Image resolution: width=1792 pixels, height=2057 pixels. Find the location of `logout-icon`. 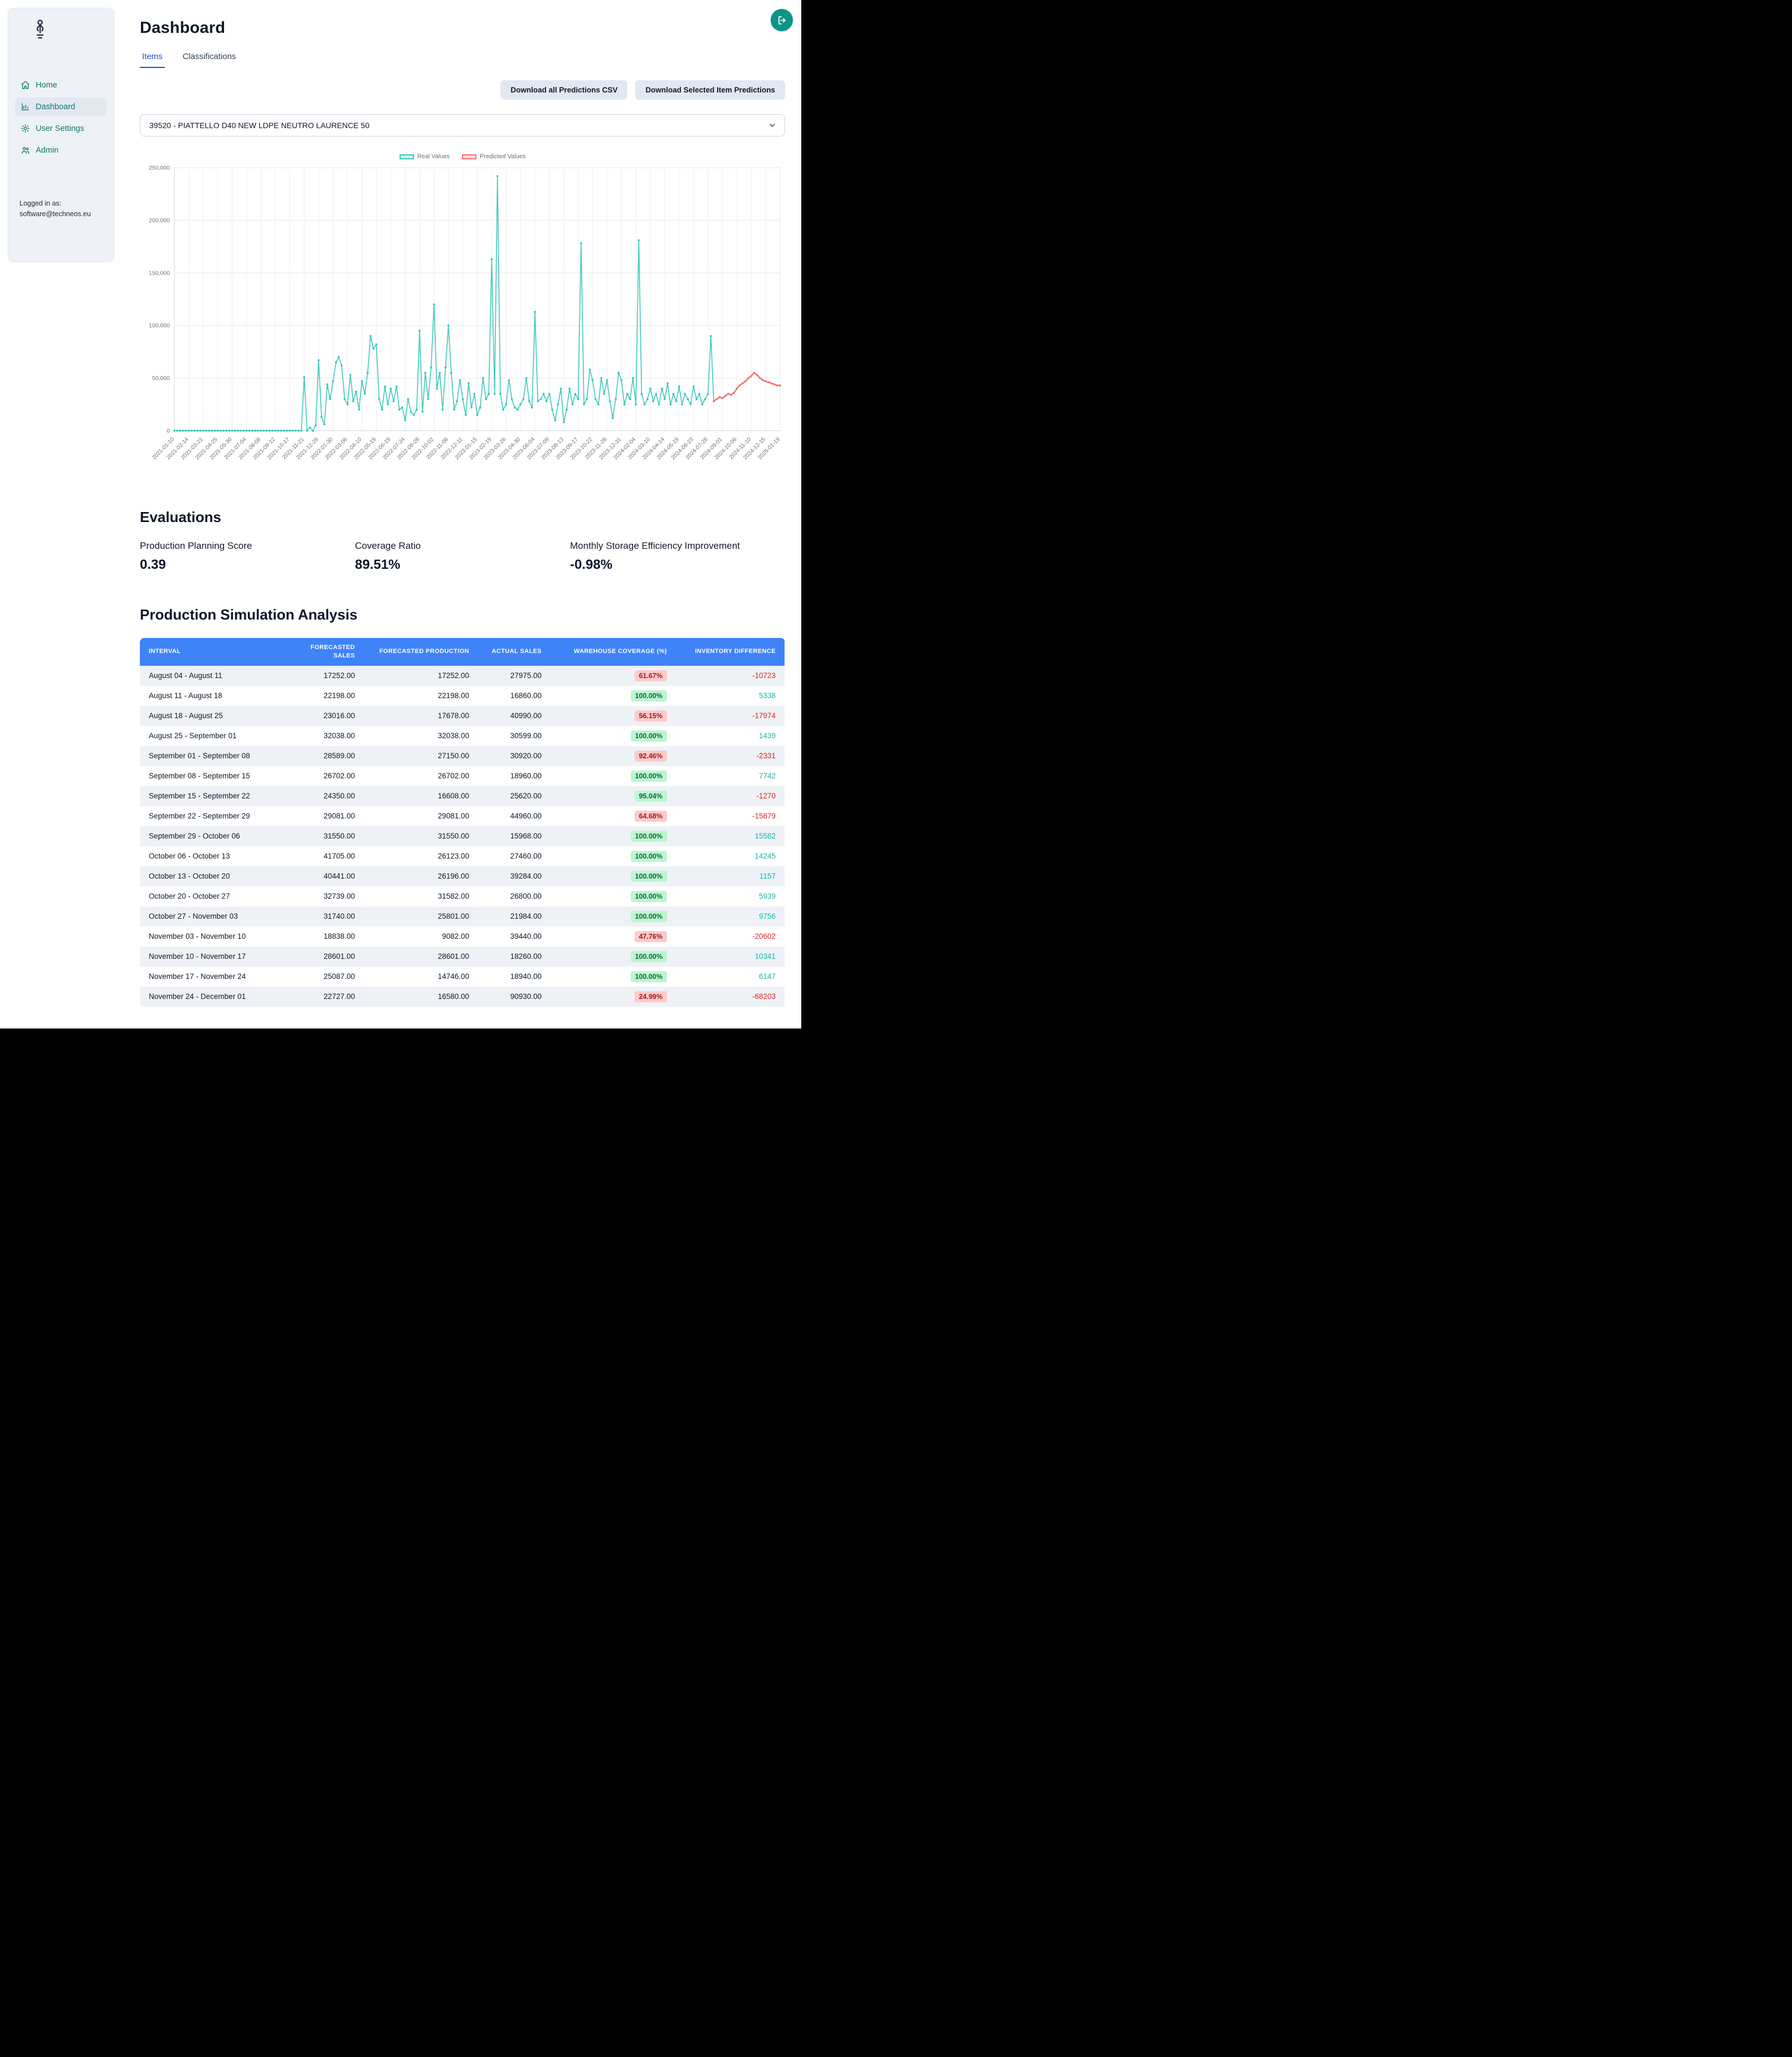

logout-icon is located at coordinates (782, 20).